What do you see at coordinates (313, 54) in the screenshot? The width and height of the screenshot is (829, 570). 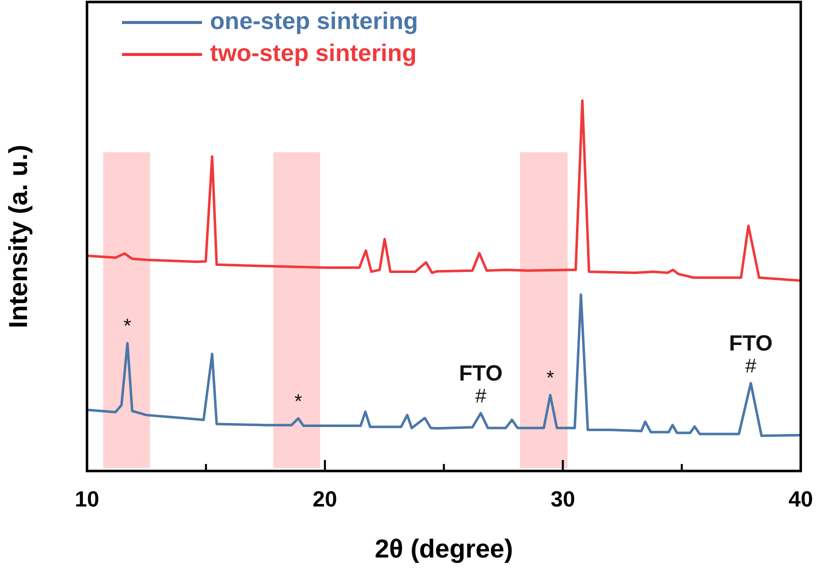 I see `legend-label: two-step sintering` at bounding box center [313, 54].